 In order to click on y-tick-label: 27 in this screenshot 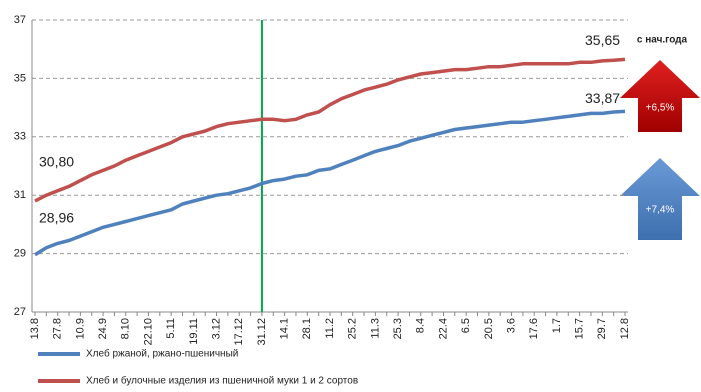, I will do `click(20, 312)`.